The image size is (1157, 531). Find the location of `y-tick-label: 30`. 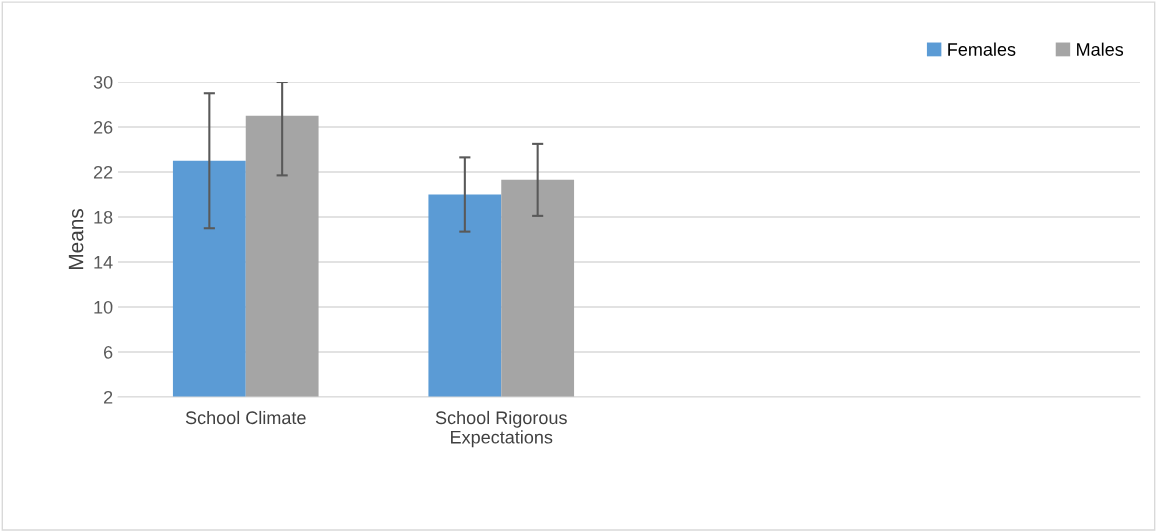

y-tick-label: 30 is located at coordinates (103, 82).